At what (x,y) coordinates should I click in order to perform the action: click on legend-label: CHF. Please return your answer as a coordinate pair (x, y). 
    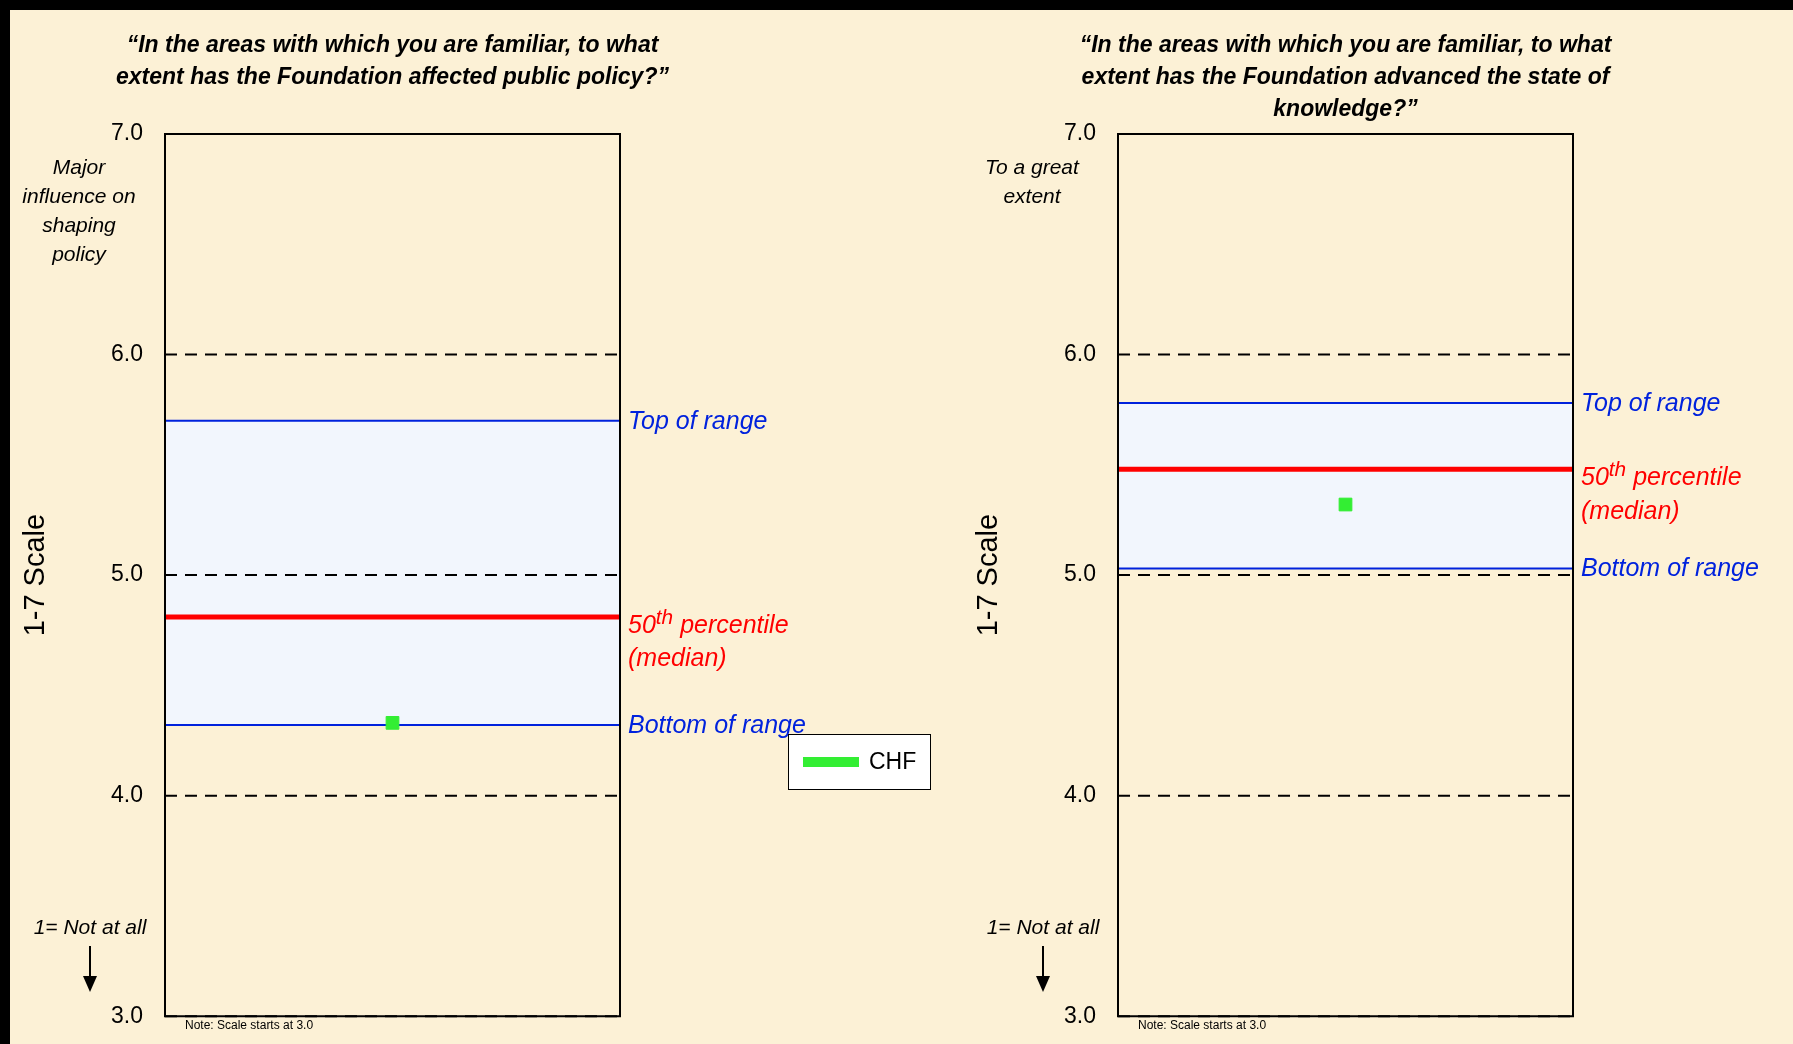
    Looking at the image, I should click on (893, 762).